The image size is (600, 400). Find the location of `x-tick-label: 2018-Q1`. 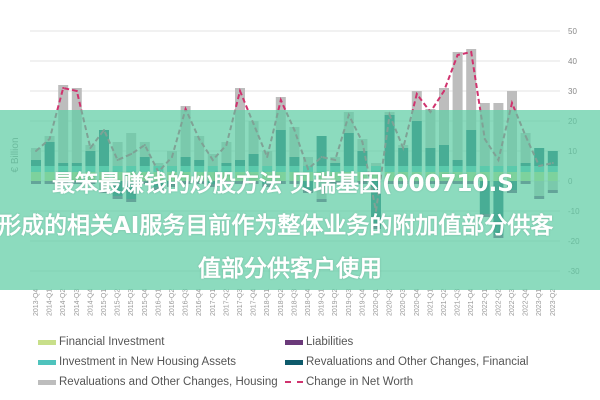

x-tick-label: 2018-Q1 is located at coordinates (267, 302).